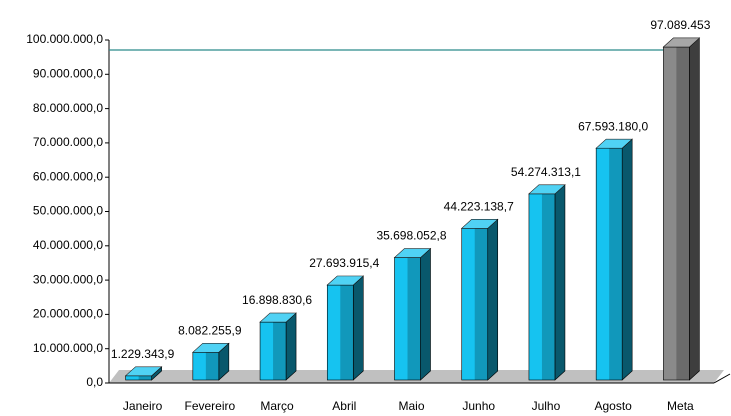 The height and width of the screenshot is (416, 731). What do you see at coordinates (68, 211) in the screenshot?
I see `y-tick-label: 50.000.000,0` at bounding box center [68, 211].